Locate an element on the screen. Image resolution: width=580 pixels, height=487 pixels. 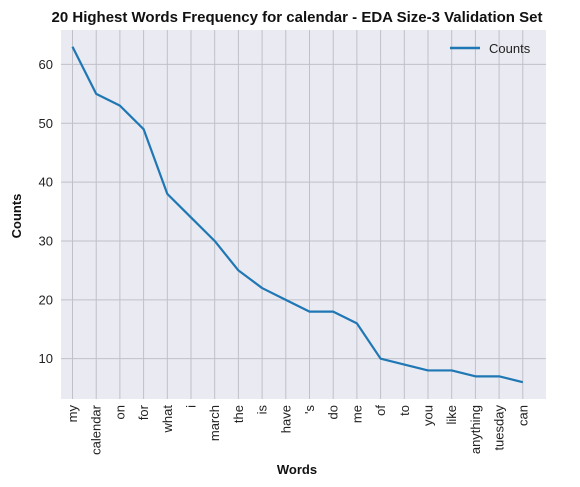
x-tick-label: tuesday is located at coordinates (499, 428).